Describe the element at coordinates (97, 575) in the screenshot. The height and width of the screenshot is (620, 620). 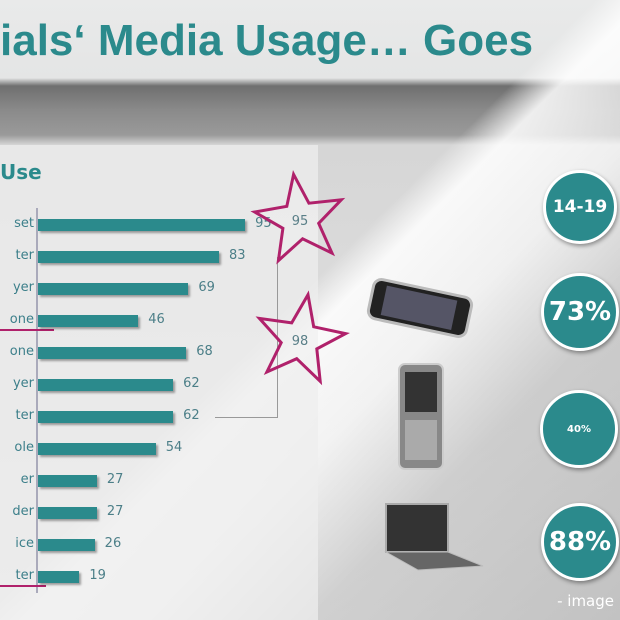
I see `data-label: 19` at that location.